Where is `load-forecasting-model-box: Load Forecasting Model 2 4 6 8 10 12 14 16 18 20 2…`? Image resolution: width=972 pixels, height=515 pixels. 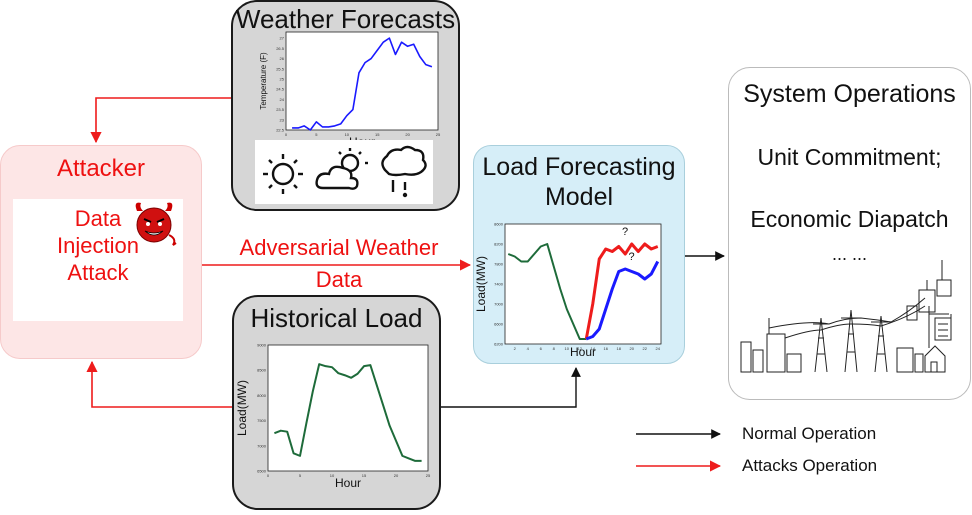 load-forecasting-model-box: Load Forecasting Model 2 4 6 8 10 12 14 16 18 20 2… is located at coordinates (579, 254).